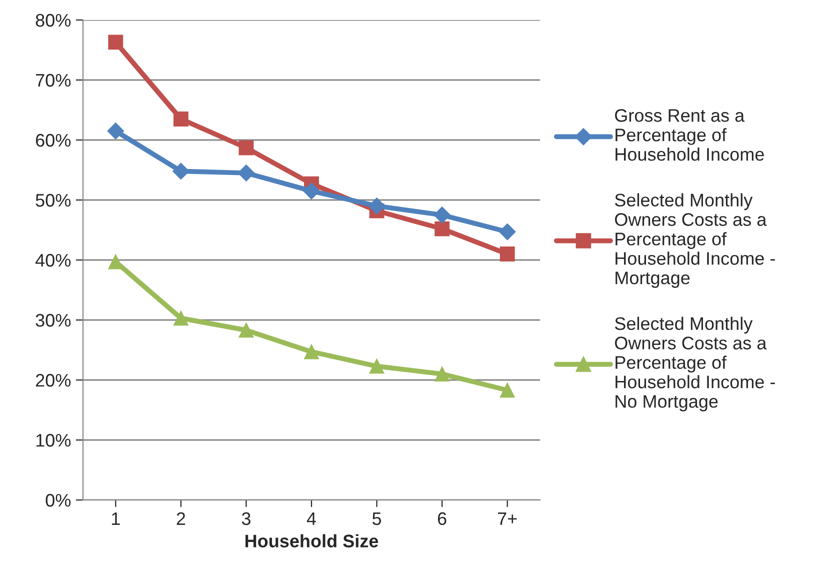 The height and width of the screenshot is (585, 827). I want to click on x-tick-label: 4, so click(311, 518).